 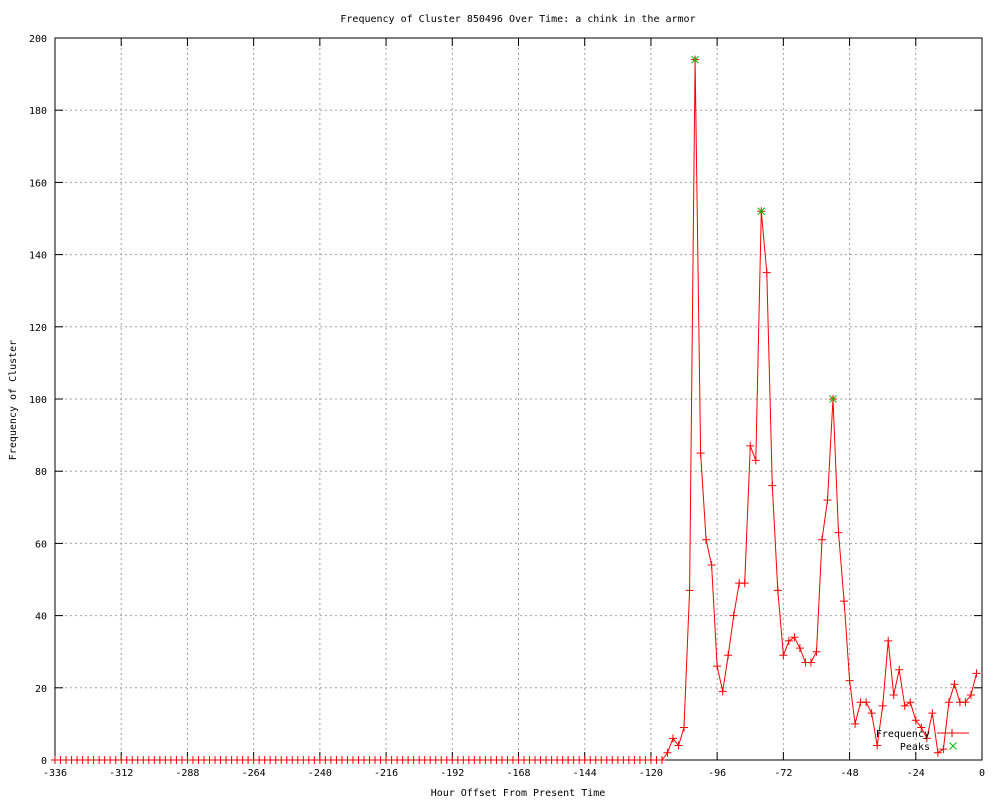 What do you see at coordinates (518, 793) in the screenshot?
I see `x-axis-label: Hour Offset From Present Time` at bounding box center [518, 793].